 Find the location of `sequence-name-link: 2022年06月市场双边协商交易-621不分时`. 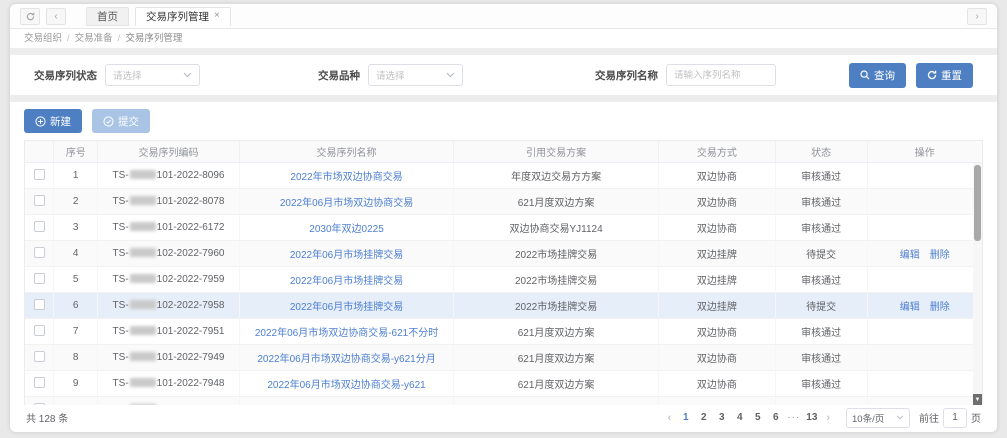

sequence-name-link: 2022年06月市场双边协商交易-621不分时 is located at coordinates (346, 333).